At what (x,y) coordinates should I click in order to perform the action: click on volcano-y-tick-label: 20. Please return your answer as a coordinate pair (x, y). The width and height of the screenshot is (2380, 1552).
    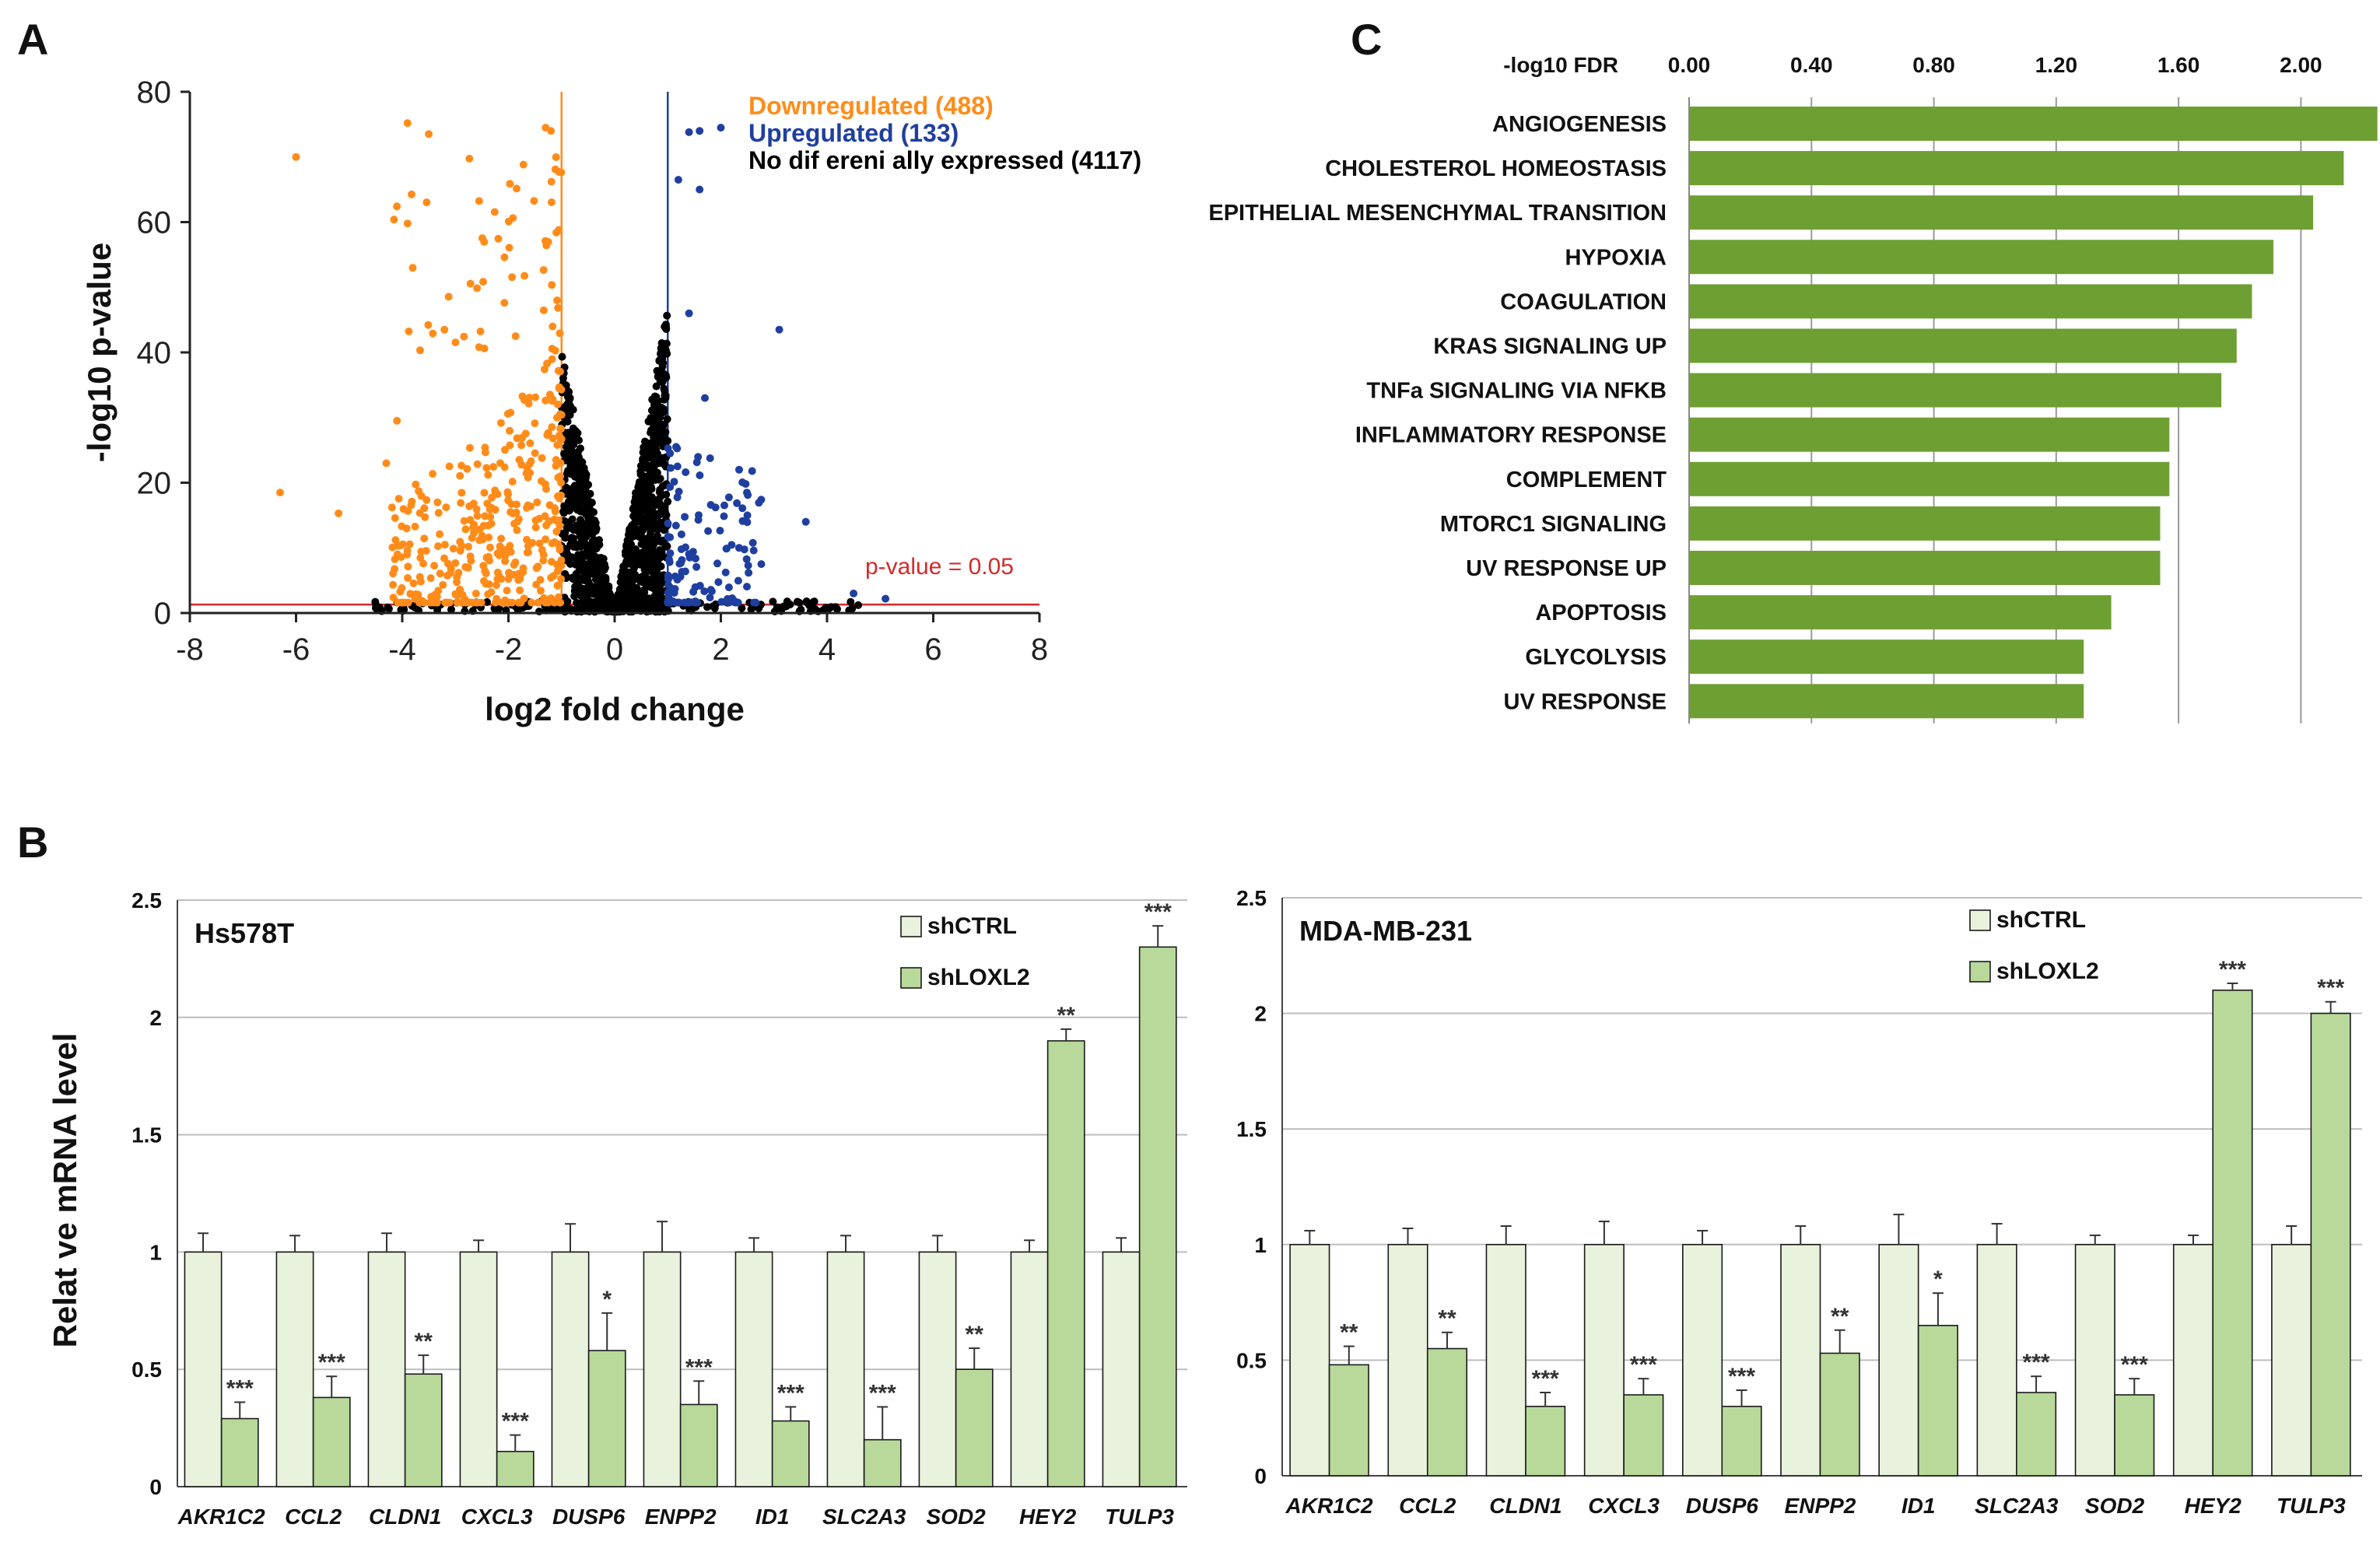
    Looking at the image, I should click on (155, 484).